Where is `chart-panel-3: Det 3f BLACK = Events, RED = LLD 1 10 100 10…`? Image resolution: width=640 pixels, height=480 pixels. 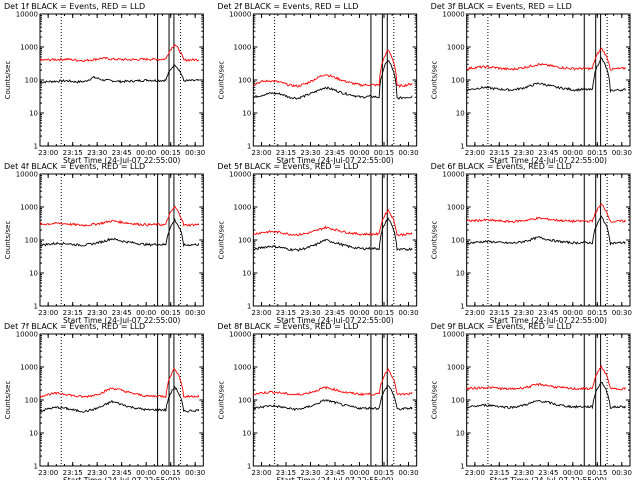 chart-panel-3: Det 3f BLACK = Events, RED = LLD 1 10 100 10… is located at coordinates (531, 83).